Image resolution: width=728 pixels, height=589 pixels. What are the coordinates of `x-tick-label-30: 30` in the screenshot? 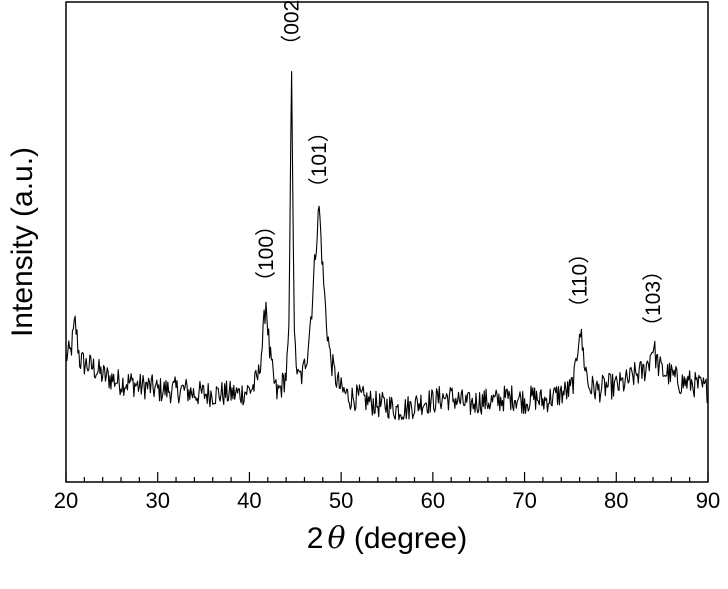 It's located at (157, 500).